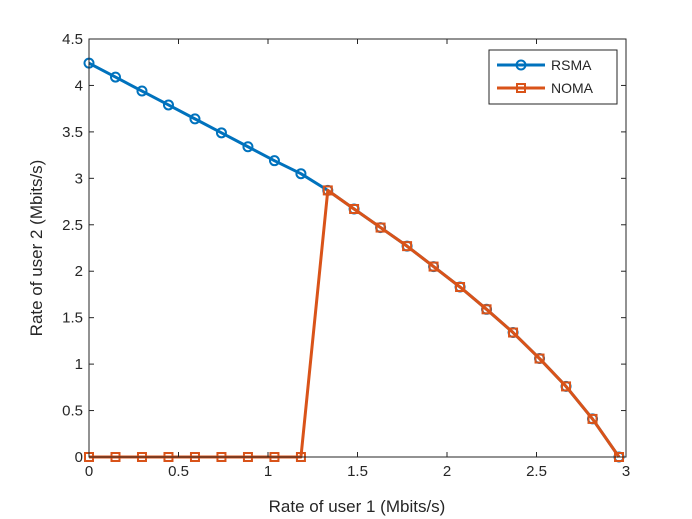 Image resolution: width=692 pixels, height=519 pixels. What do you see at coordinates (545, 88) in the screenshot?
I see `legend-entry-noma: NOMA` at bounding box center [545, 88].